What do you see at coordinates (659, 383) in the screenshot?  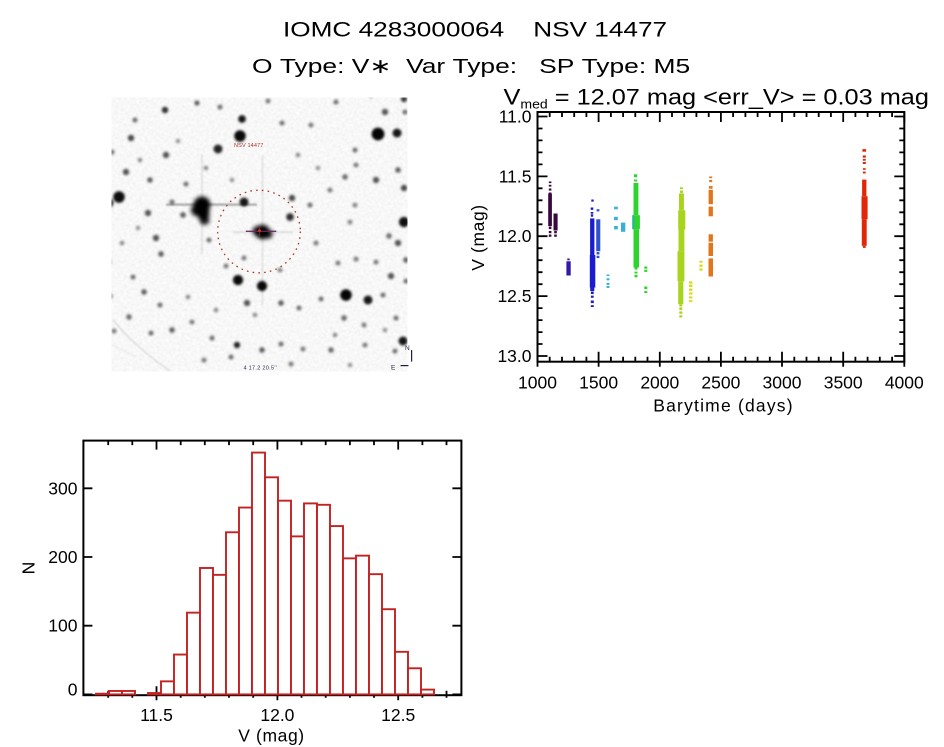 I see `svg-text: 2000` at bounding box center [659, 383].